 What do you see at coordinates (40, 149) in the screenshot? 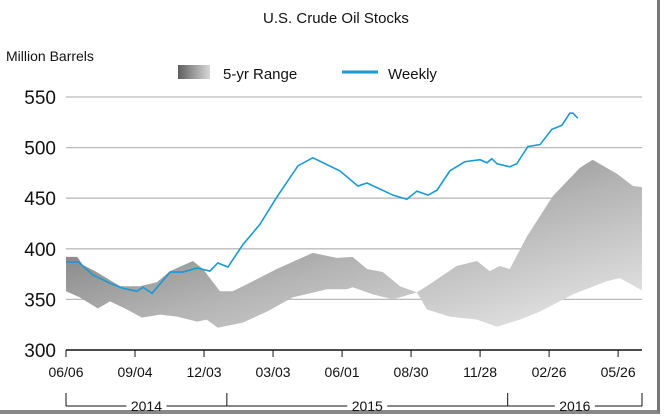
I see `y-tick-label: 500` at bounding box center [40, 149].